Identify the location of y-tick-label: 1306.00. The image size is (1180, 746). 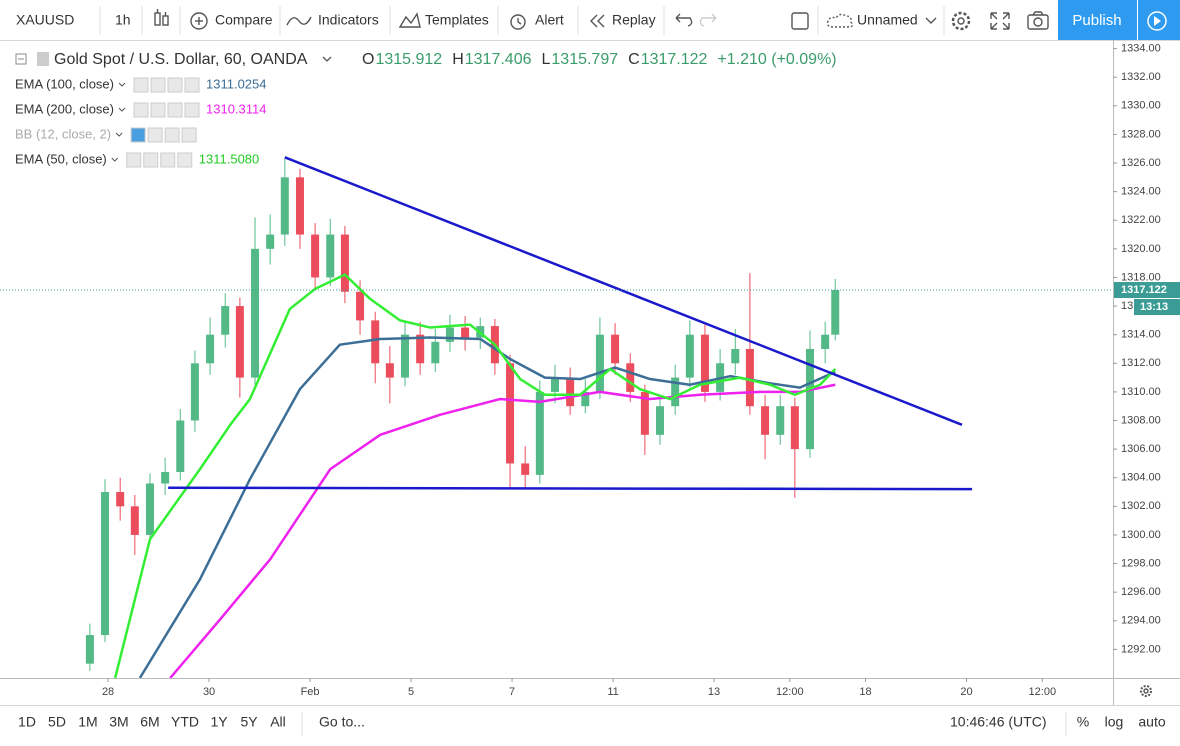
(1141, 449).